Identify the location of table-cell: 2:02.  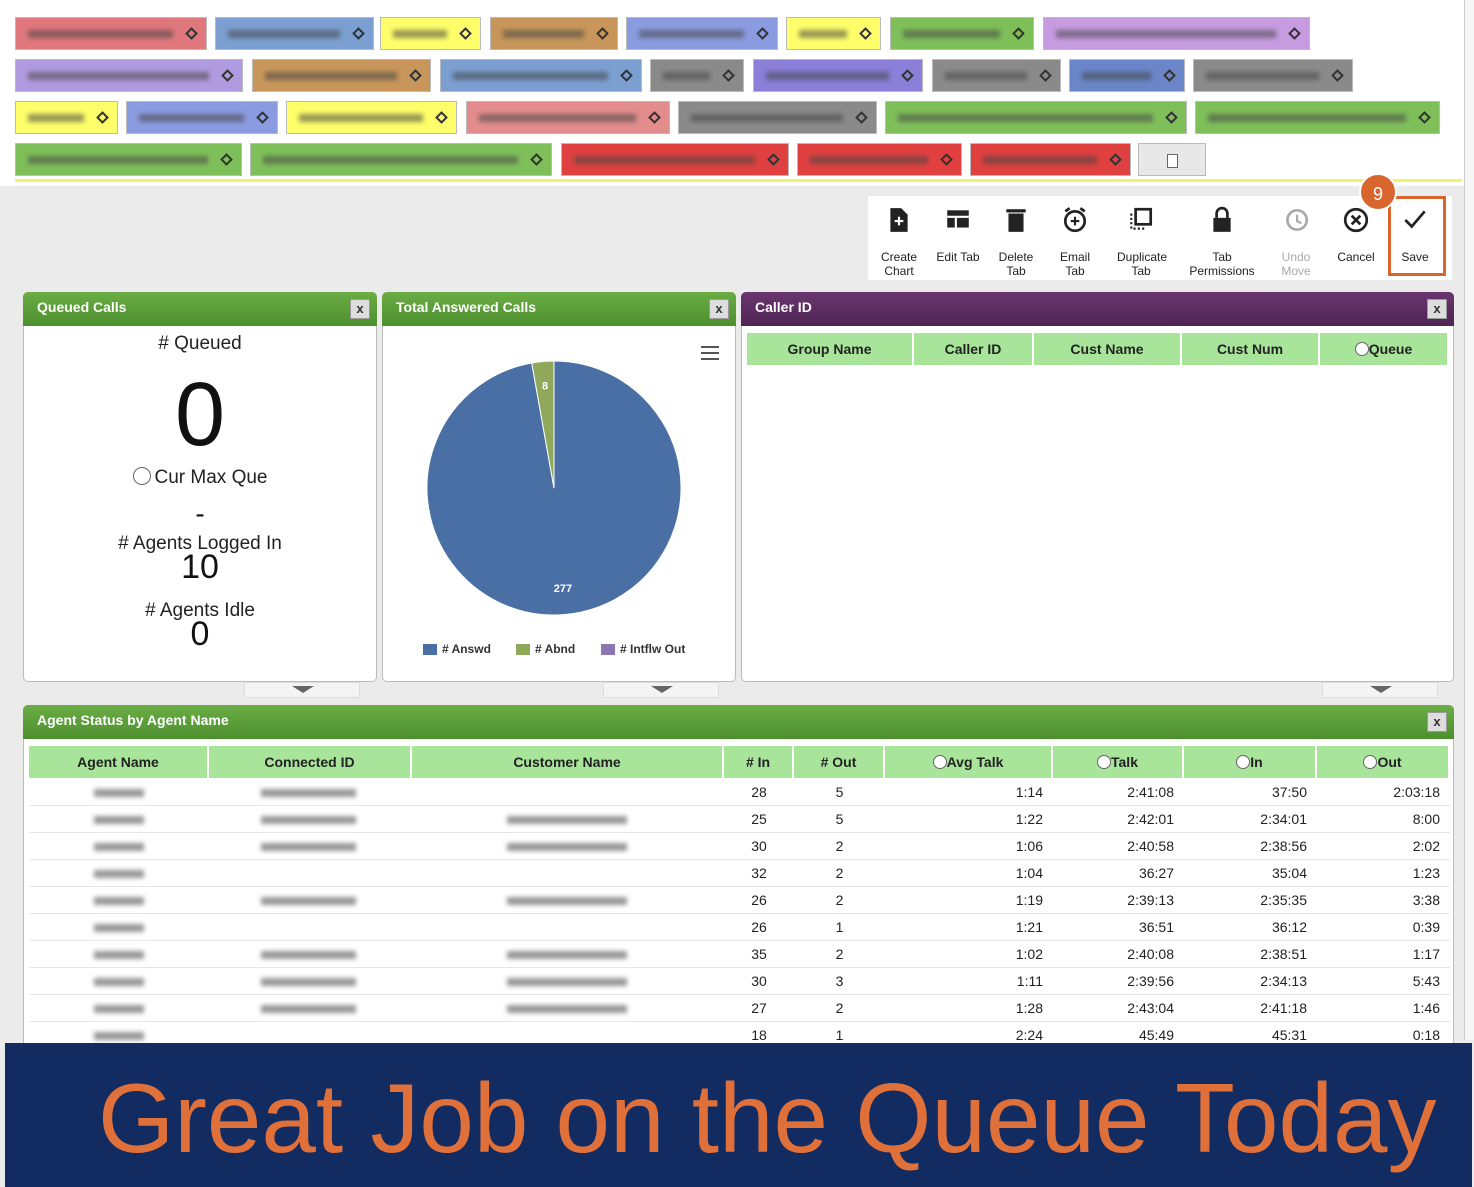
(1426, 846).